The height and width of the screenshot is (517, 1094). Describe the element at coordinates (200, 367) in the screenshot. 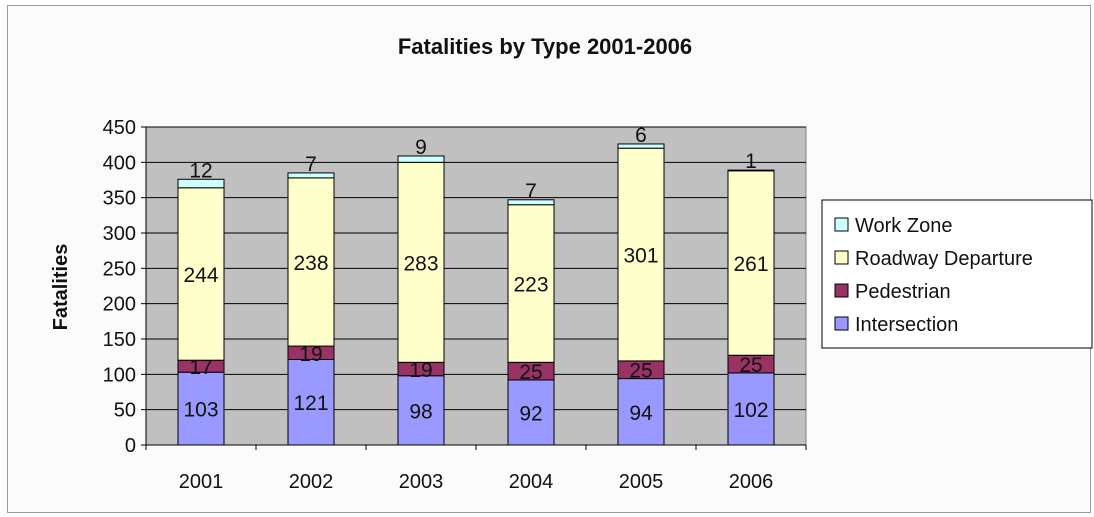

I see `data-label: 17` at that location.